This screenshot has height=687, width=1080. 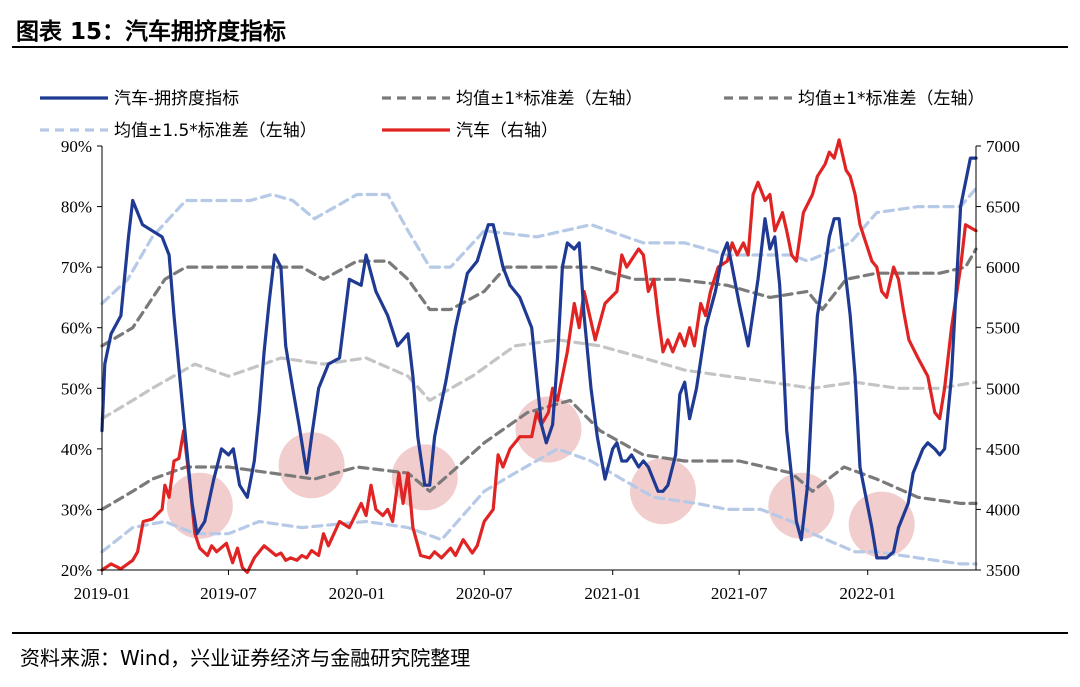 I want to click on mean-minus-1sd-line, so click(x=539, y=454).